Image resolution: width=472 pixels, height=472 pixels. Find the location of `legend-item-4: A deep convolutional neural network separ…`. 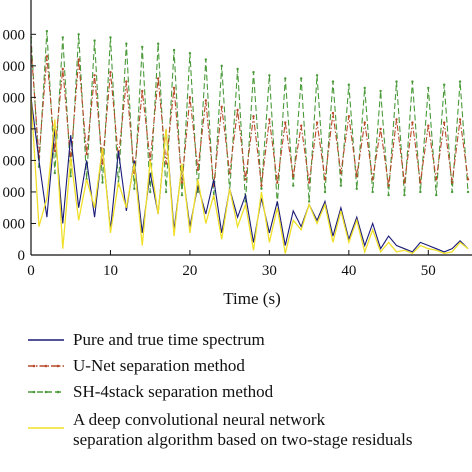

legend-item-4: A deep convolutional neural network separ… is located at coordinates (220, 429).